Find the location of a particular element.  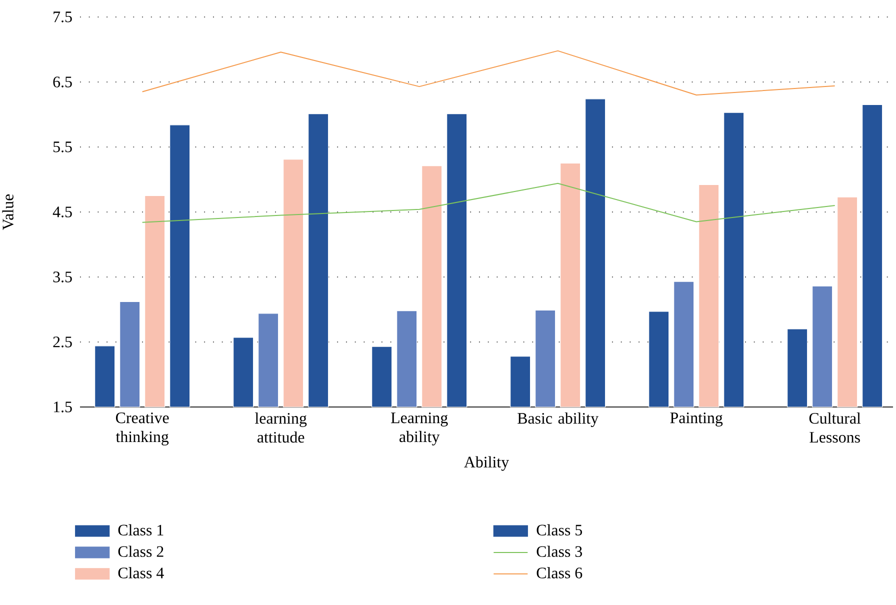

x-tick-label: learning attitude is located at coordinates (281, 427).